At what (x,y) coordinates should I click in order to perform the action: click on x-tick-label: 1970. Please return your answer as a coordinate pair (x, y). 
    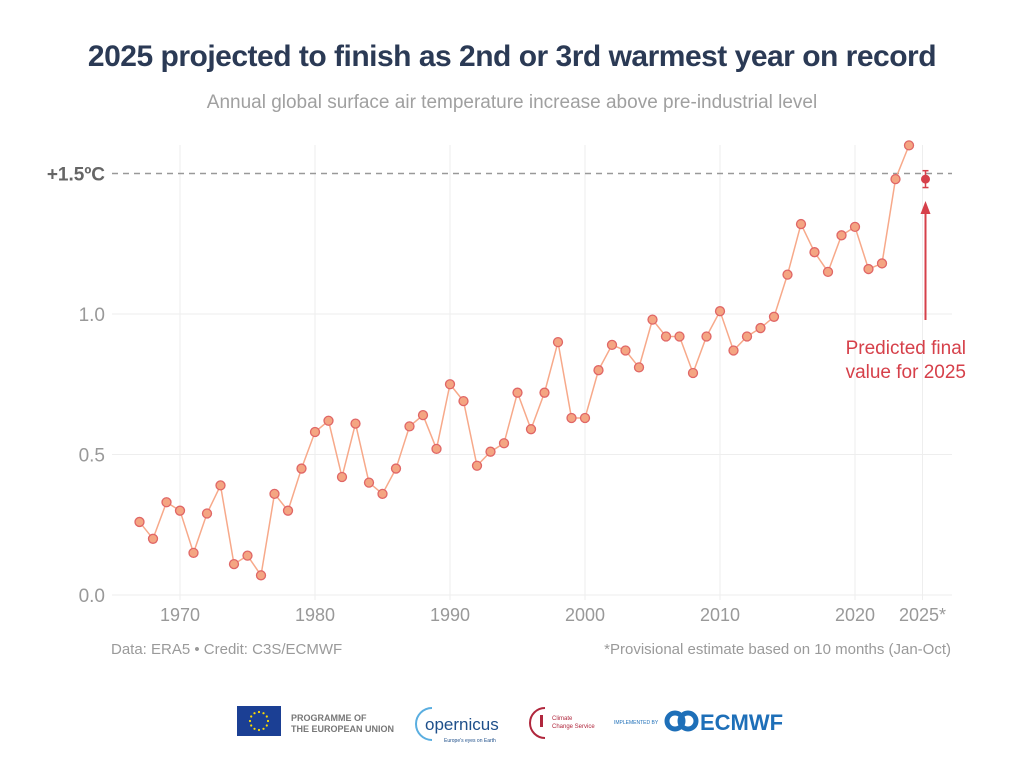
    Looking at the image, I should click on (180, 615).